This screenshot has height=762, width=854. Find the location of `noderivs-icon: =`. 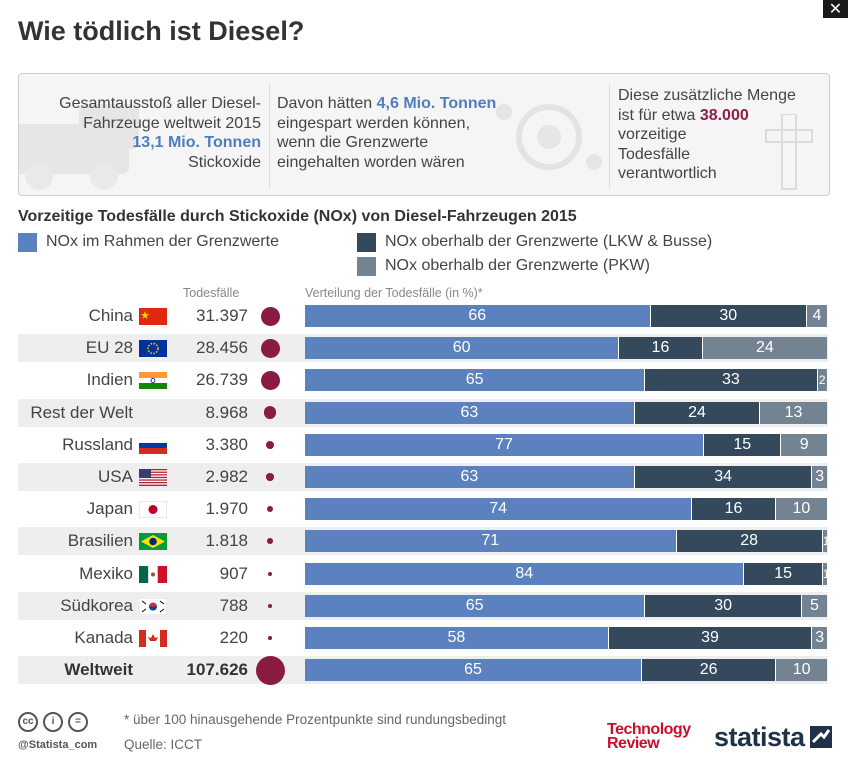

noderivs-icon: = is located at coordinates (78, 722).